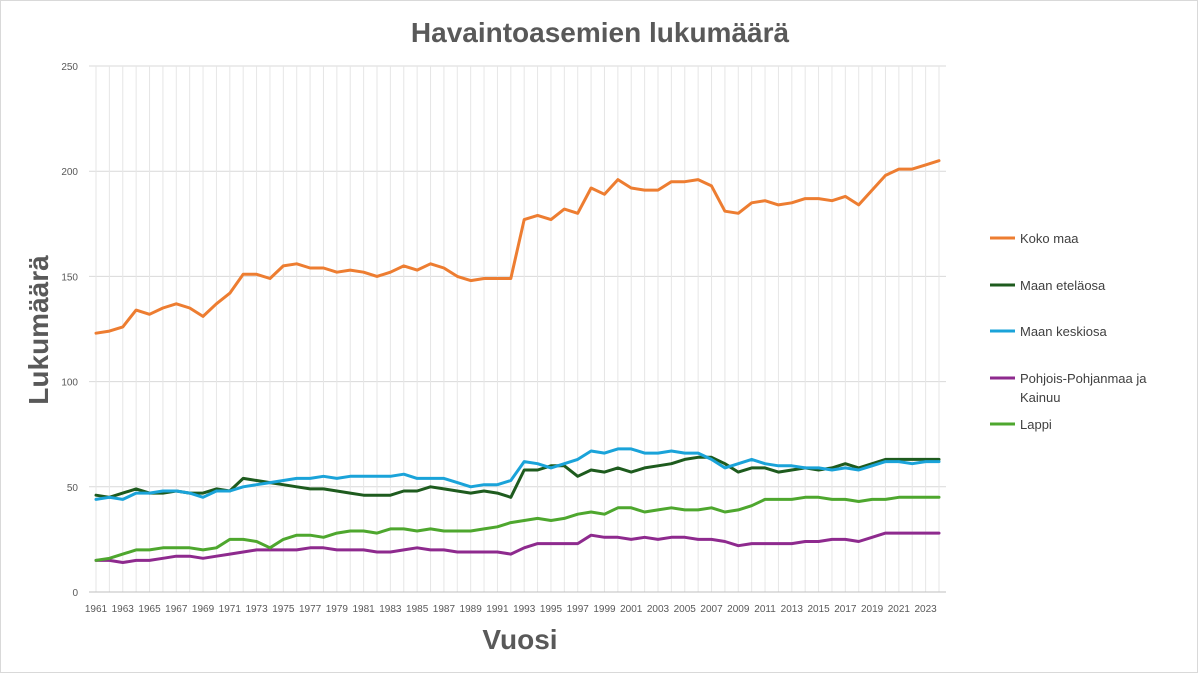 The width and height of the screenshot is (1200, 675). I want to click on x-tick-label: 1991, so click(497, 609).